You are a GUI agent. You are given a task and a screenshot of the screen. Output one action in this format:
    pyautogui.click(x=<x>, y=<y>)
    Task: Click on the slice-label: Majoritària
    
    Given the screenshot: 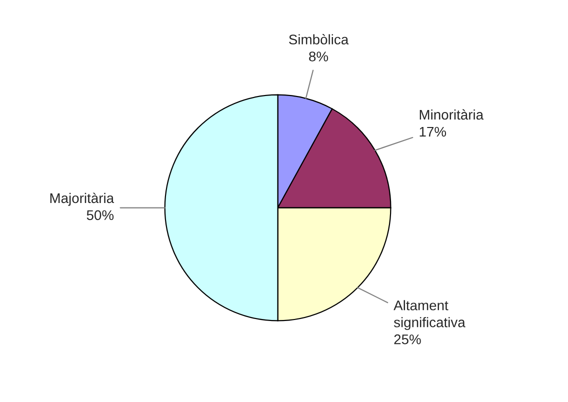 What is the action you would take?
    pyautogui.click(x=82, y=199)
    